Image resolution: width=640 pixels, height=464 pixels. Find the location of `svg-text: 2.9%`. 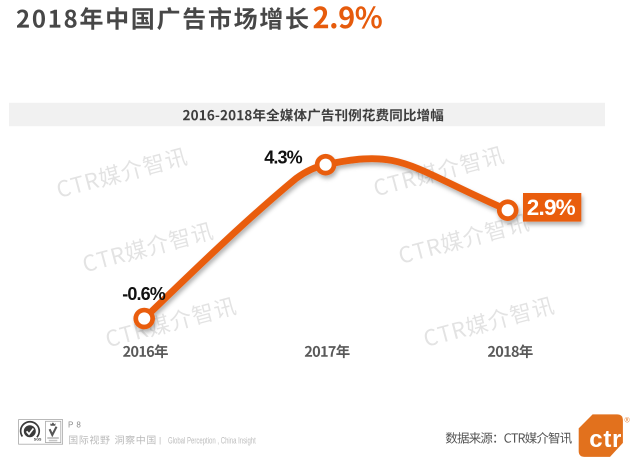

svg-text: 2.9% is located at coordinates (551, 207).